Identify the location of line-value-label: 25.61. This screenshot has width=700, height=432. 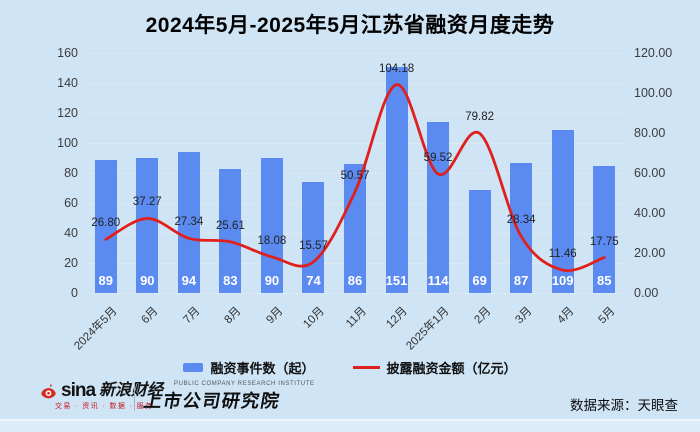
(230, 225).